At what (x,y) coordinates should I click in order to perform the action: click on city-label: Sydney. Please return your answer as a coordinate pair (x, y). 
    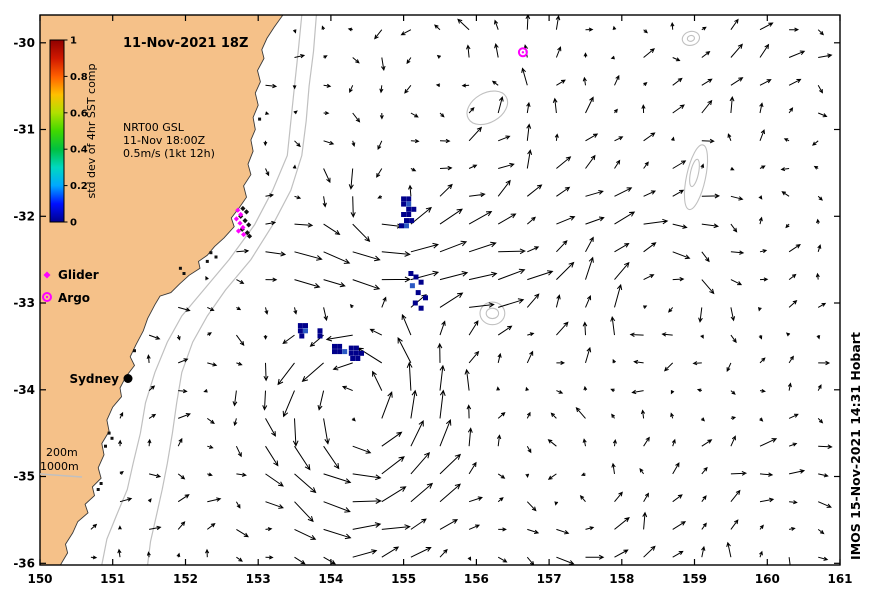
    Looking at the image, I should click on (94, 379).